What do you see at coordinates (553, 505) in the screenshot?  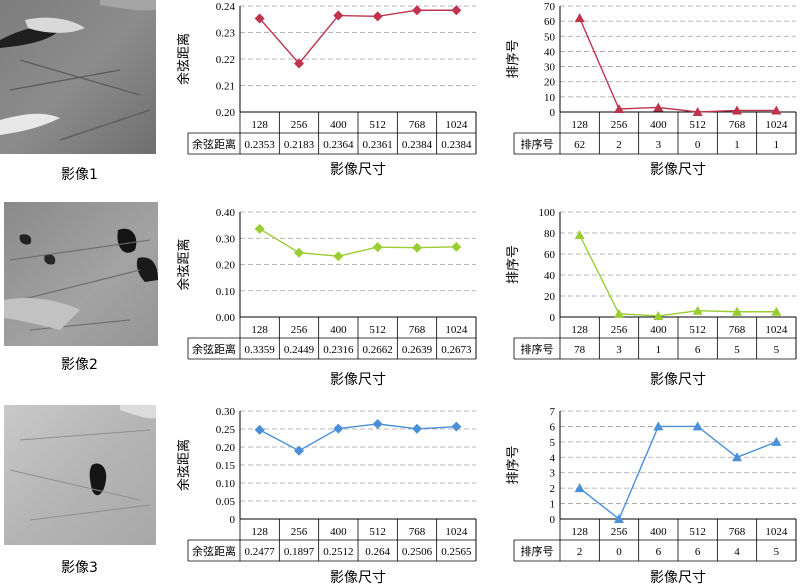 I see `y-tick-label: 1` at bounding box center [553, 505].